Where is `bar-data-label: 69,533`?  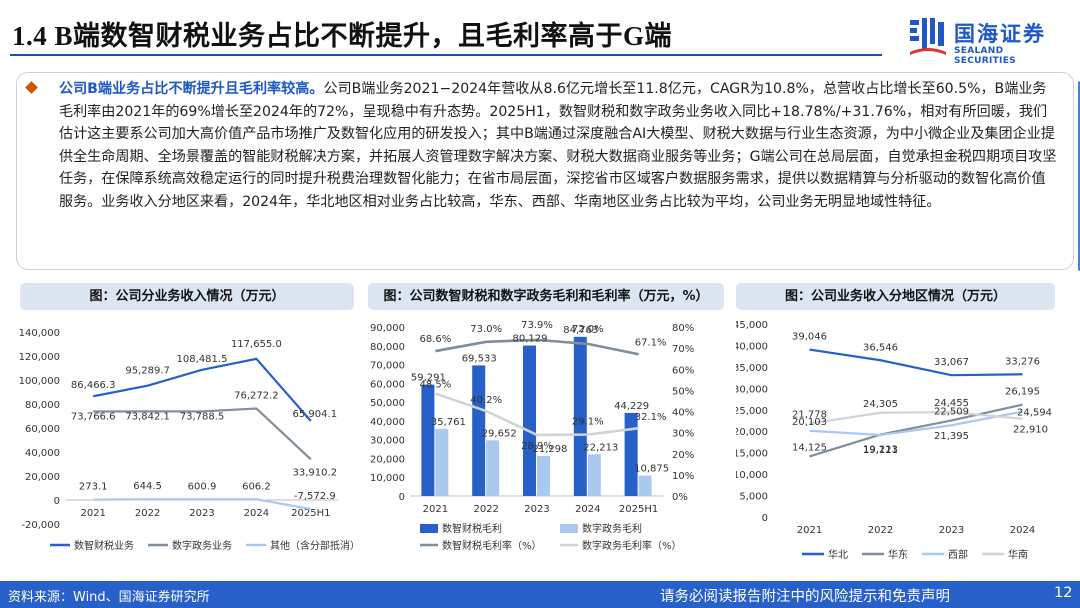 bar-data-label: 69,533 is located at coordinates (479, 358).